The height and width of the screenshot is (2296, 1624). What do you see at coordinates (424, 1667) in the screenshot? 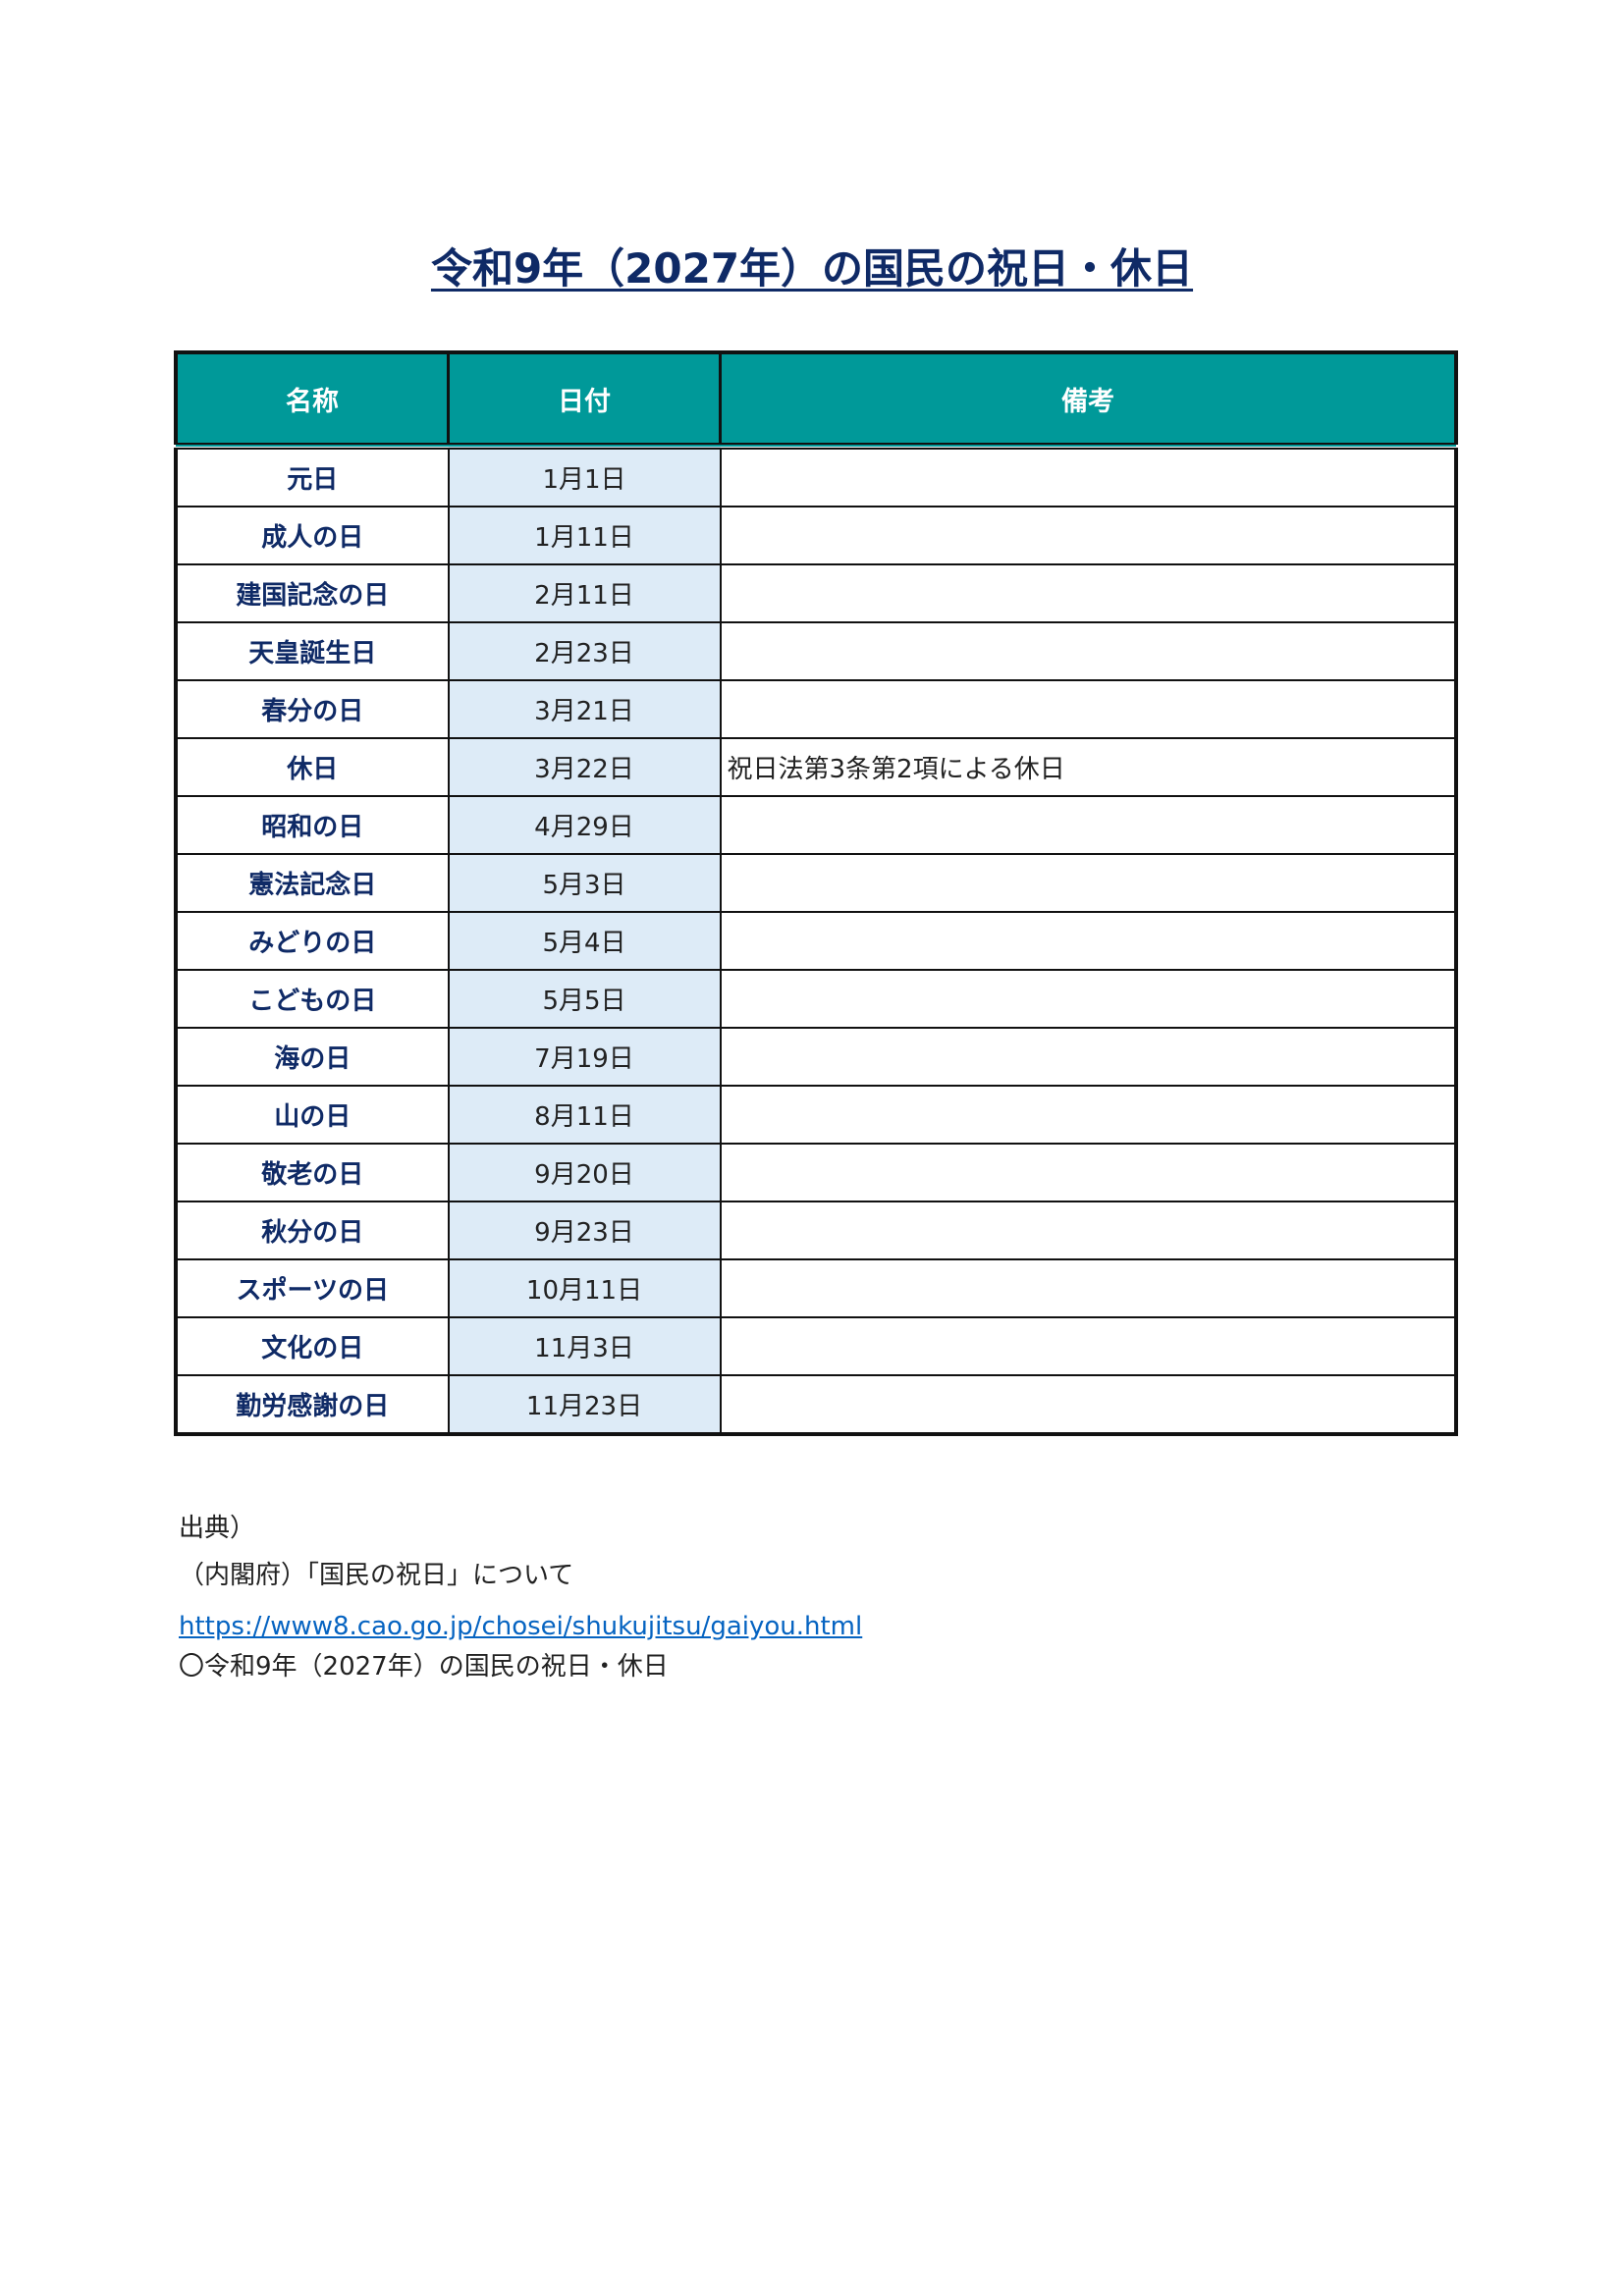
I see `source-item: 〇令和9年（2027年）の国民の祝日・休日` at bounding box center [424, 1667].